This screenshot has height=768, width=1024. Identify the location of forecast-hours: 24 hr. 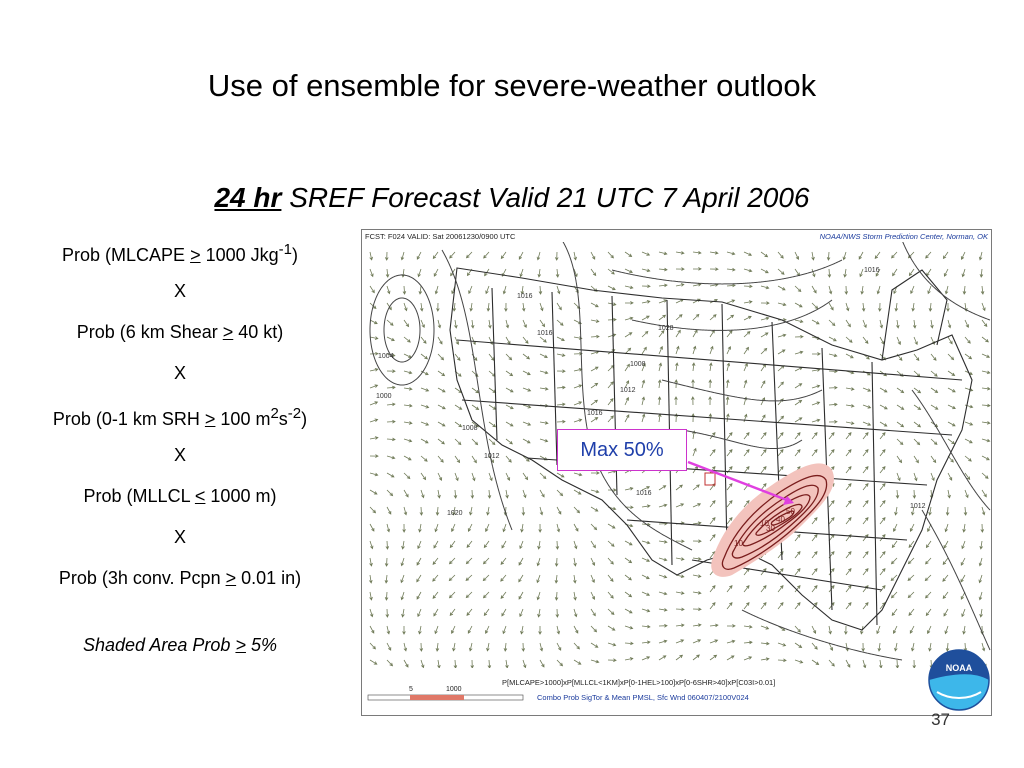
(248, 197).